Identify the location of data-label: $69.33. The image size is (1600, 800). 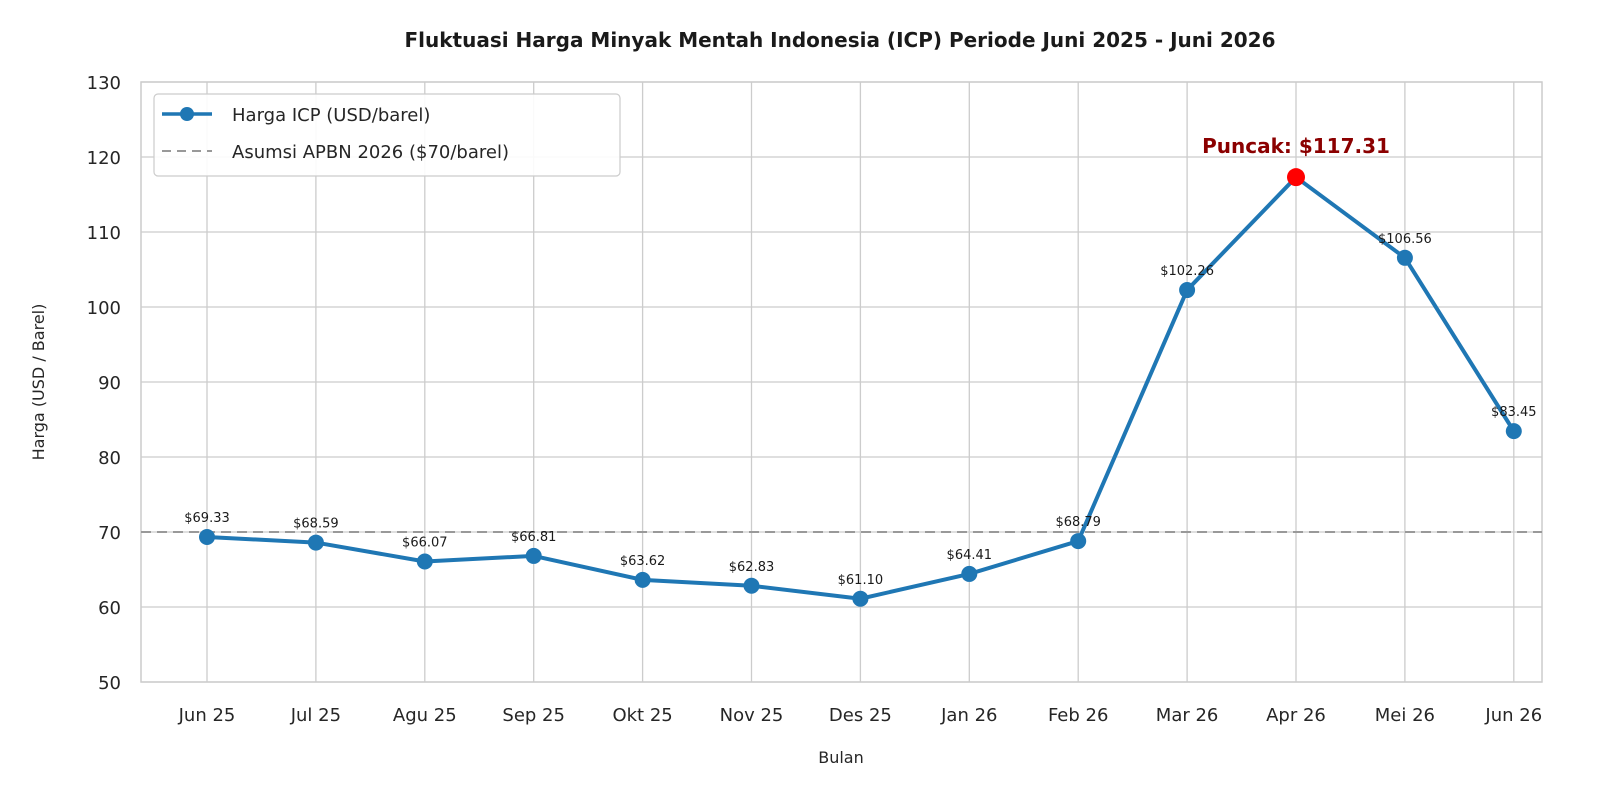
(207, 518).